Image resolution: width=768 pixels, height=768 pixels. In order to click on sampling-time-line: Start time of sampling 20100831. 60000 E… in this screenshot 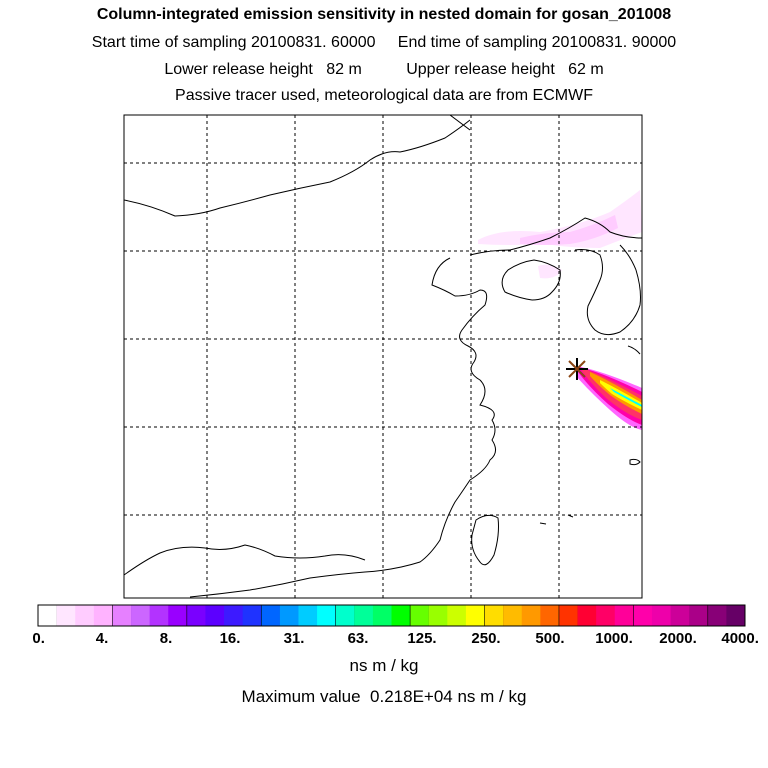, I will do `click(384, 42)`.